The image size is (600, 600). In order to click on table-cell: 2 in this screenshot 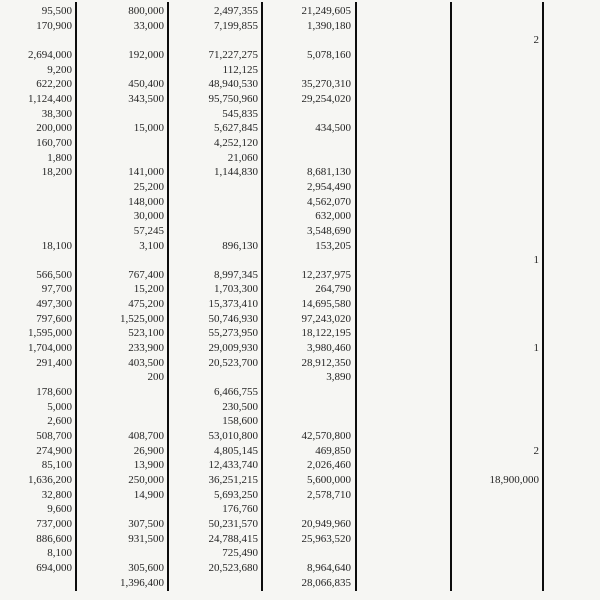, I will do `click(536, 40)`.